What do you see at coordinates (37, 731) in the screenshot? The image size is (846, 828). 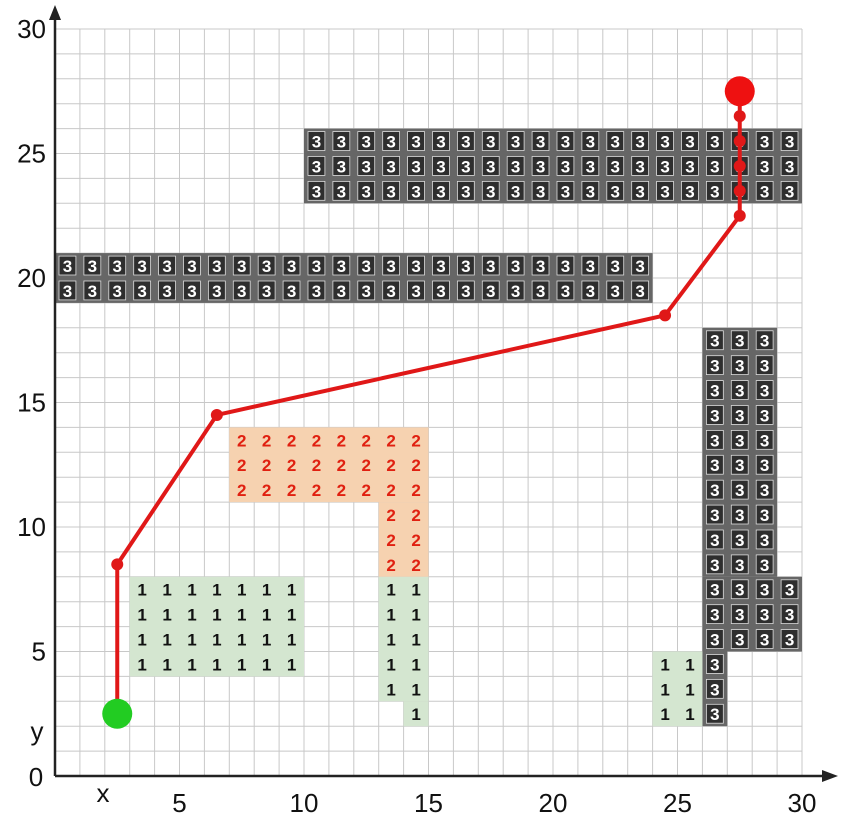 I see `y-axis-label: y` at bounding box center [37, 731].